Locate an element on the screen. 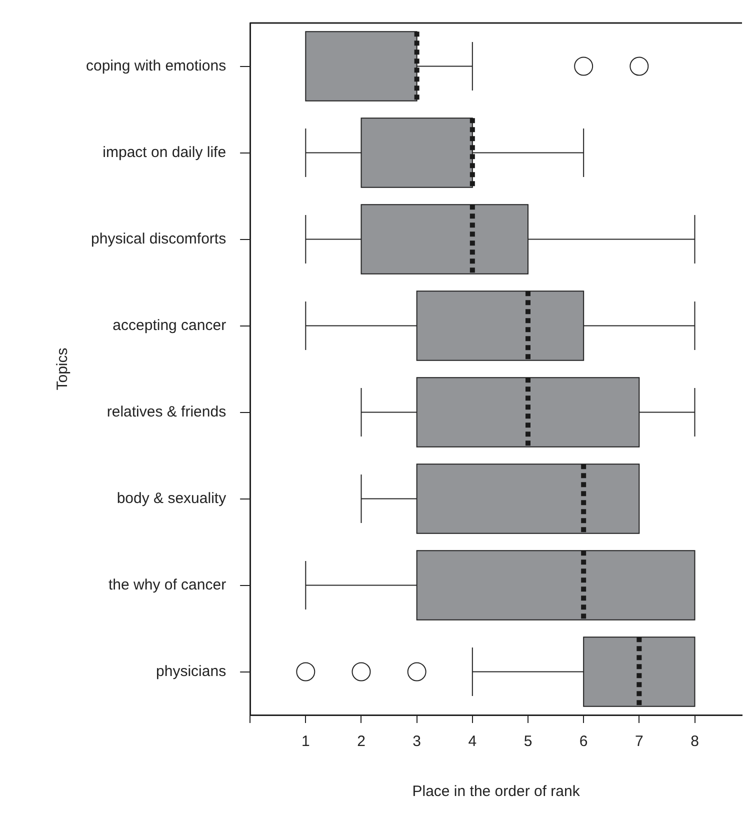  y-tick-label: coping with emotions is located at coordinates (156, 65).